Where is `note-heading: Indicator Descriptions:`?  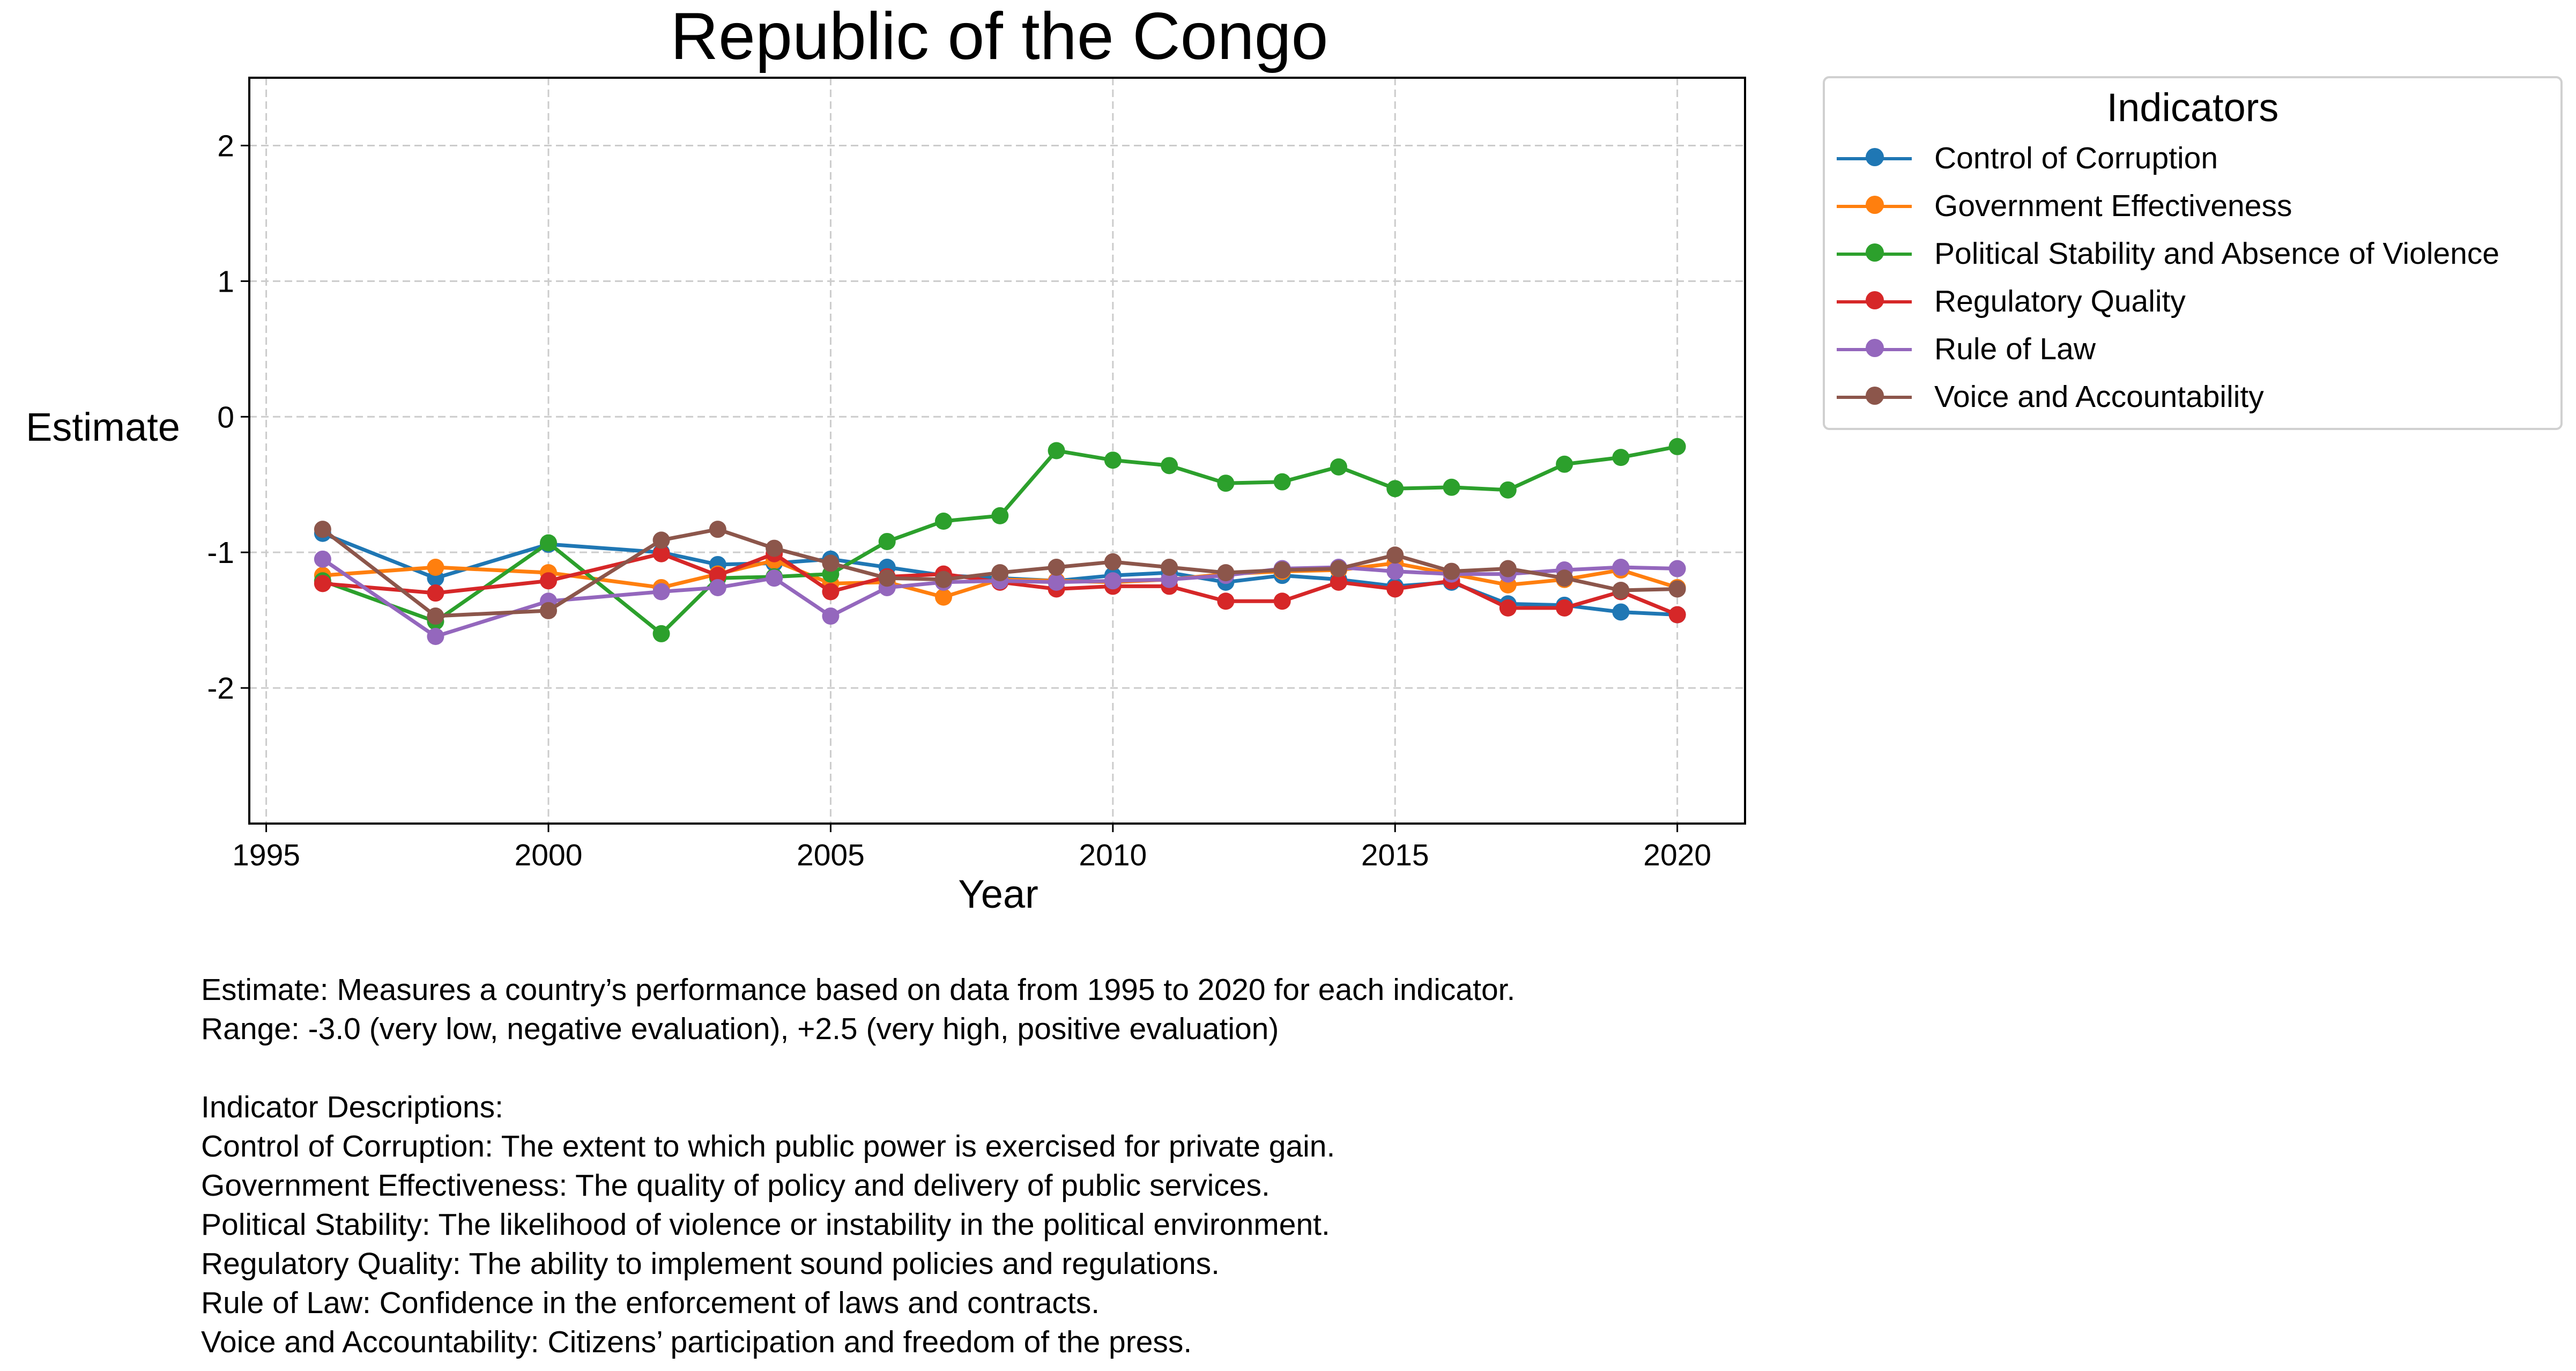
note-heading: Indicator Descriptions: is located at coordinates (352, 1107).